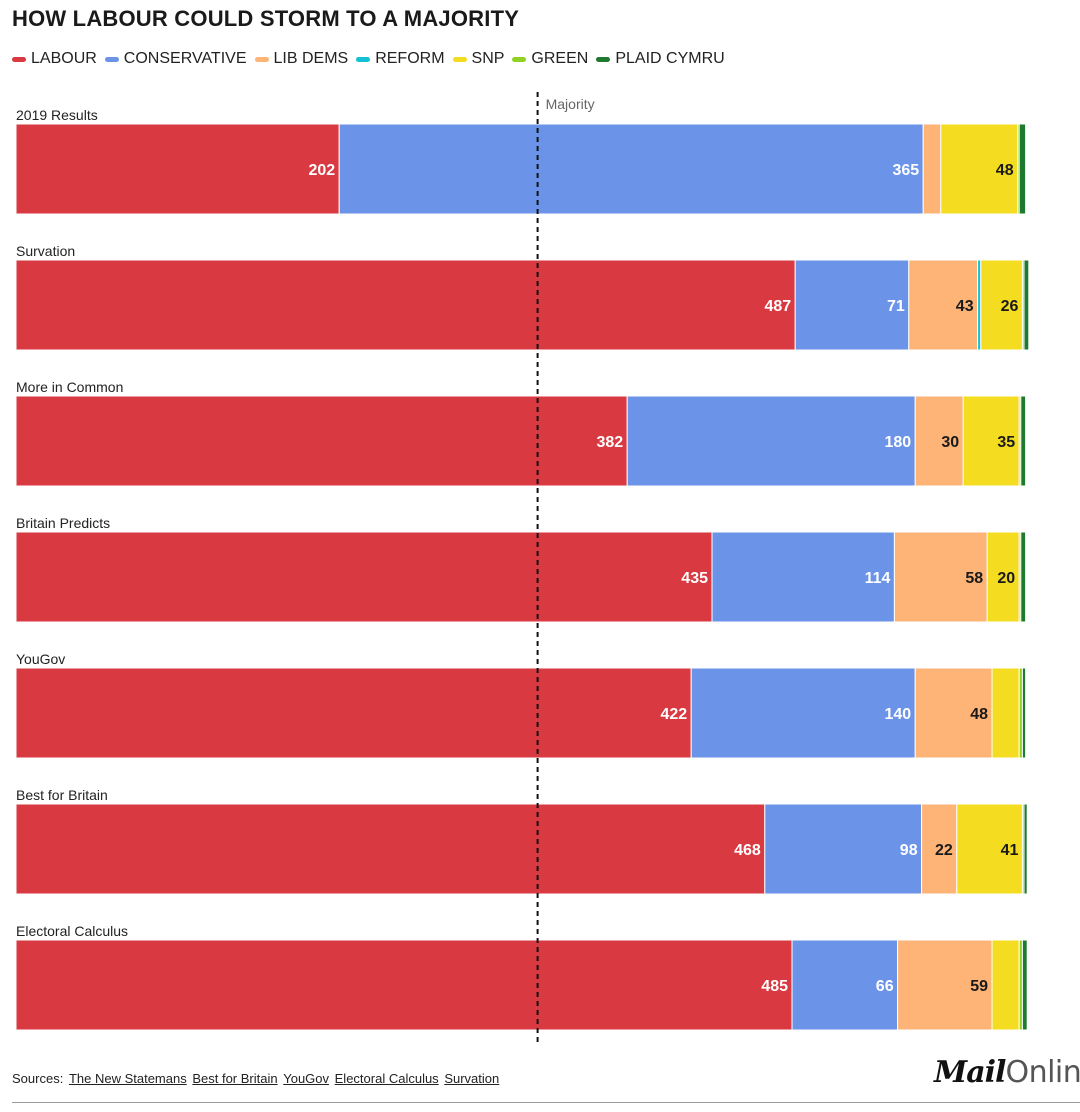  What do you see at coordinates (69, 387) in the screenshot?
I see `row-label: More in Common` at bounding box center [69, 387].